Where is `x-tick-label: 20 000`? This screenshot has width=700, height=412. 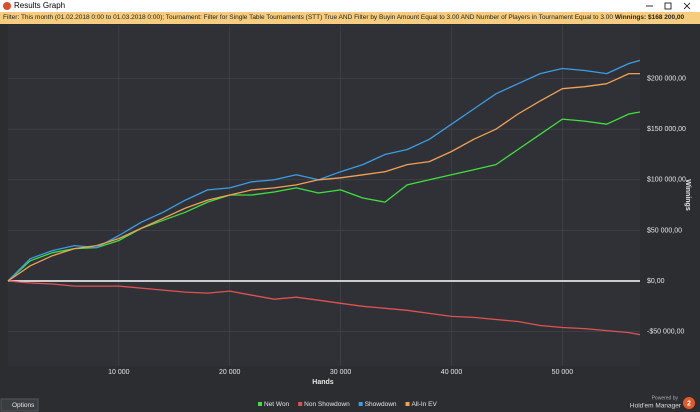 x-tick-label: 20 000 is located at coordinates (230, 372).